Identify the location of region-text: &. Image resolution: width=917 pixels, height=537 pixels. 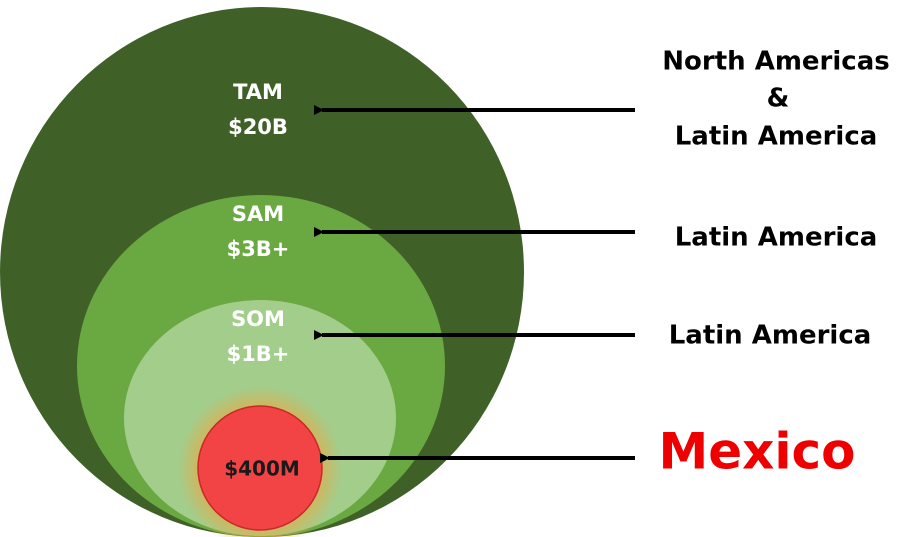
(778, 99).